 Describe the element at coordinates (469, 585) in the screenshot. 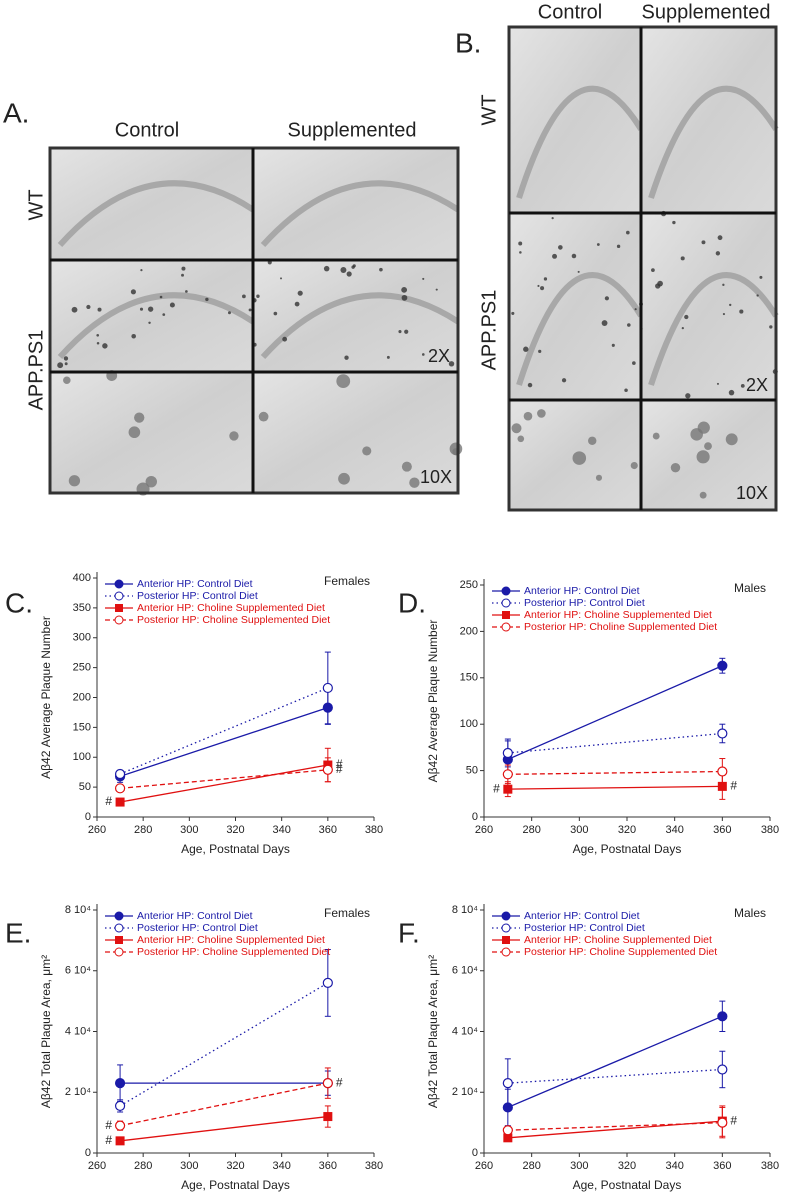

I see `y-tick-label: 250` at that location.